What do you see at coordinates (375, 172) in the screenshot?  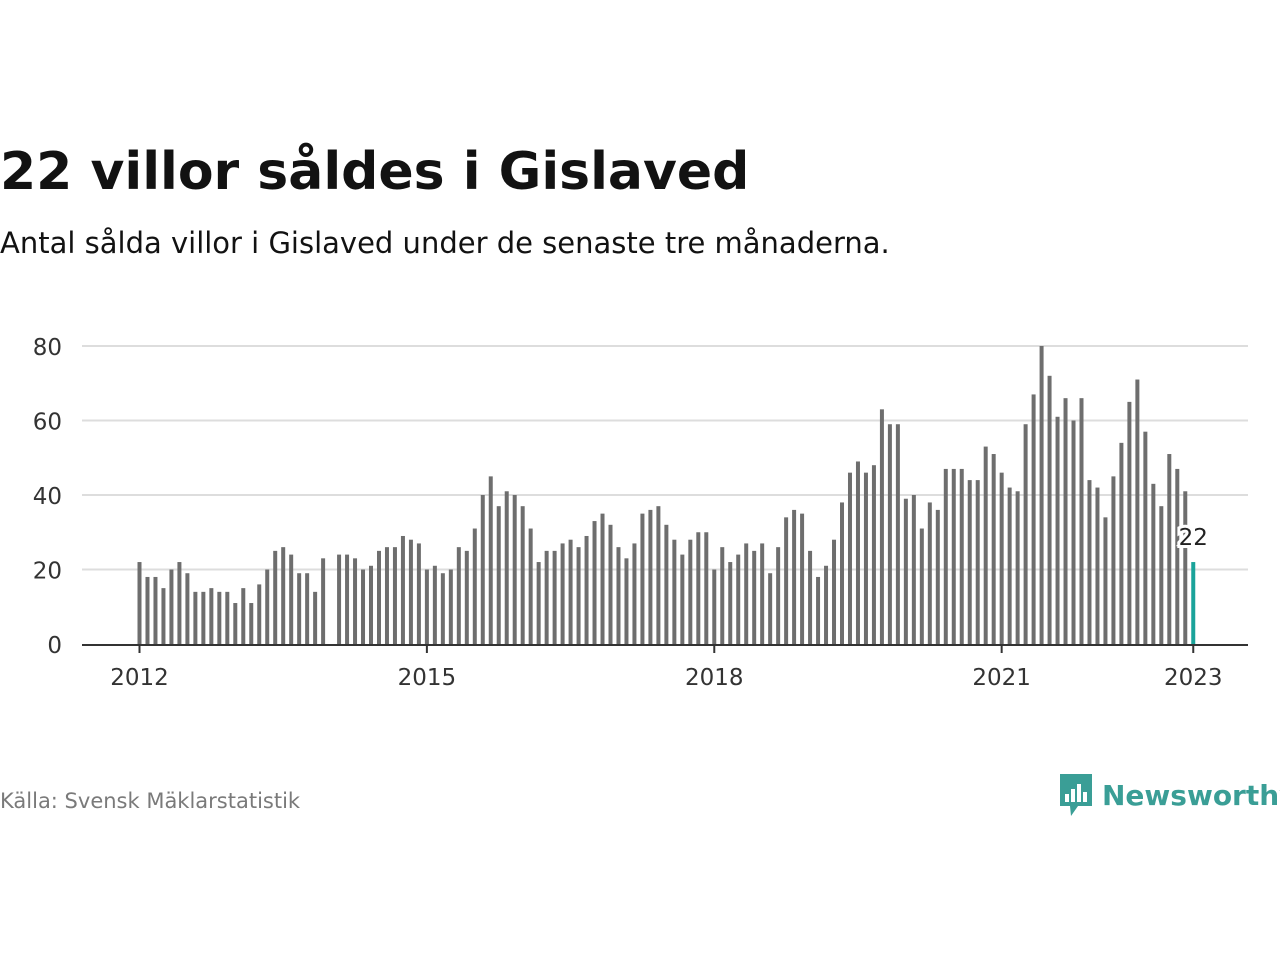 I see `chart-title: 22 villor såldes i Gislaved` at bounding box center [375, 172].